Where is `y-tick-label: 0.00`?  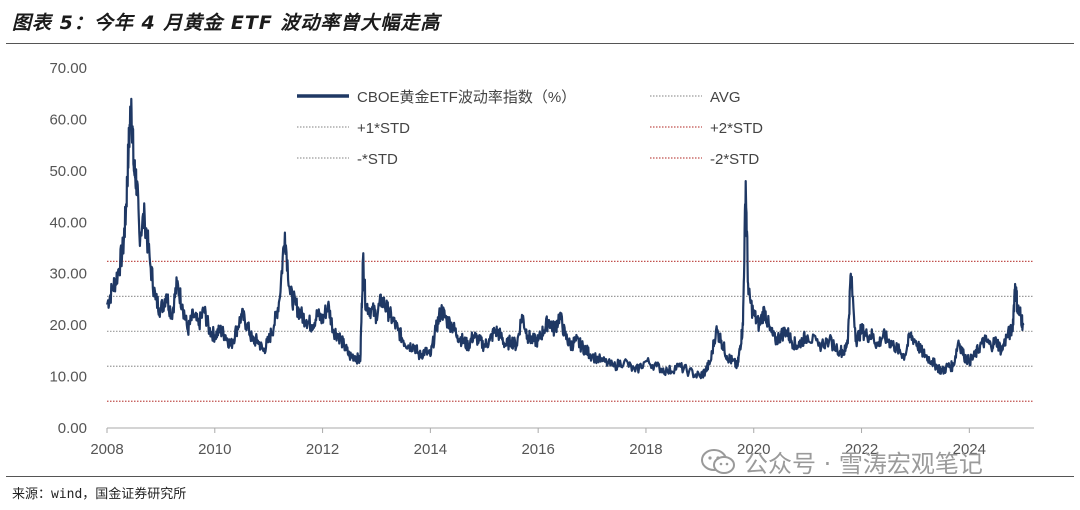
y-tick-label: 0.00 is located at coordinates (72, 428).